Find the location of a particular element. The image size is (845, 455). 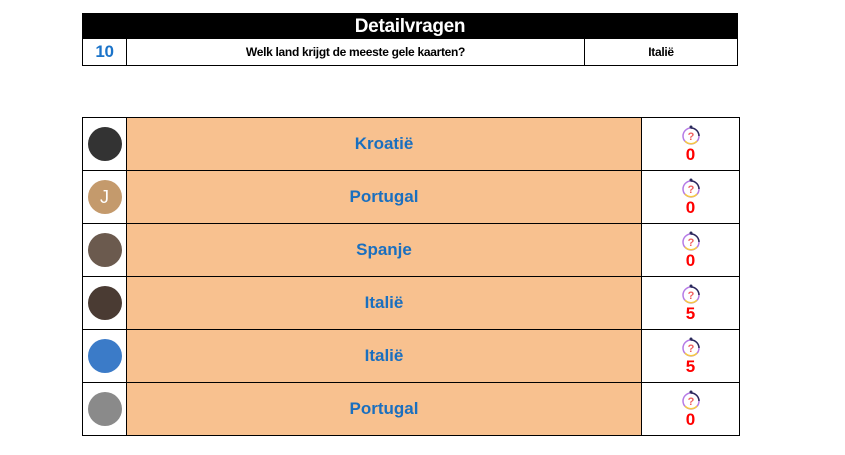

avatar-cell: J is located at coordinates (105, 197).